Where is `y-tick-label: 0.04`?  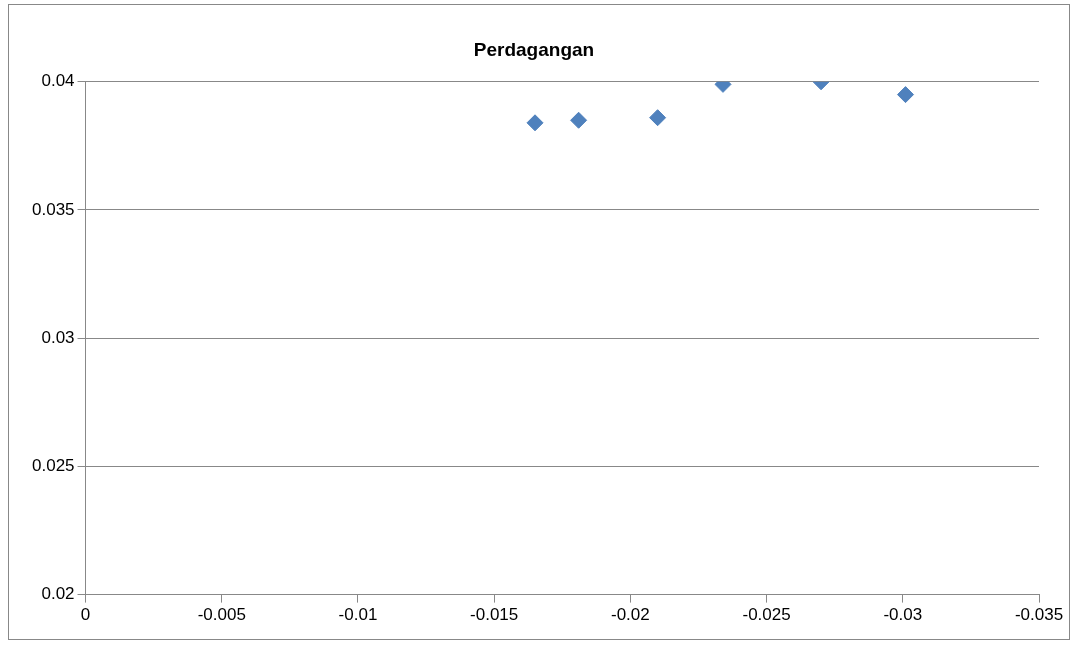 y-tick-label: 0.04 is located at coordinates (58, 81).